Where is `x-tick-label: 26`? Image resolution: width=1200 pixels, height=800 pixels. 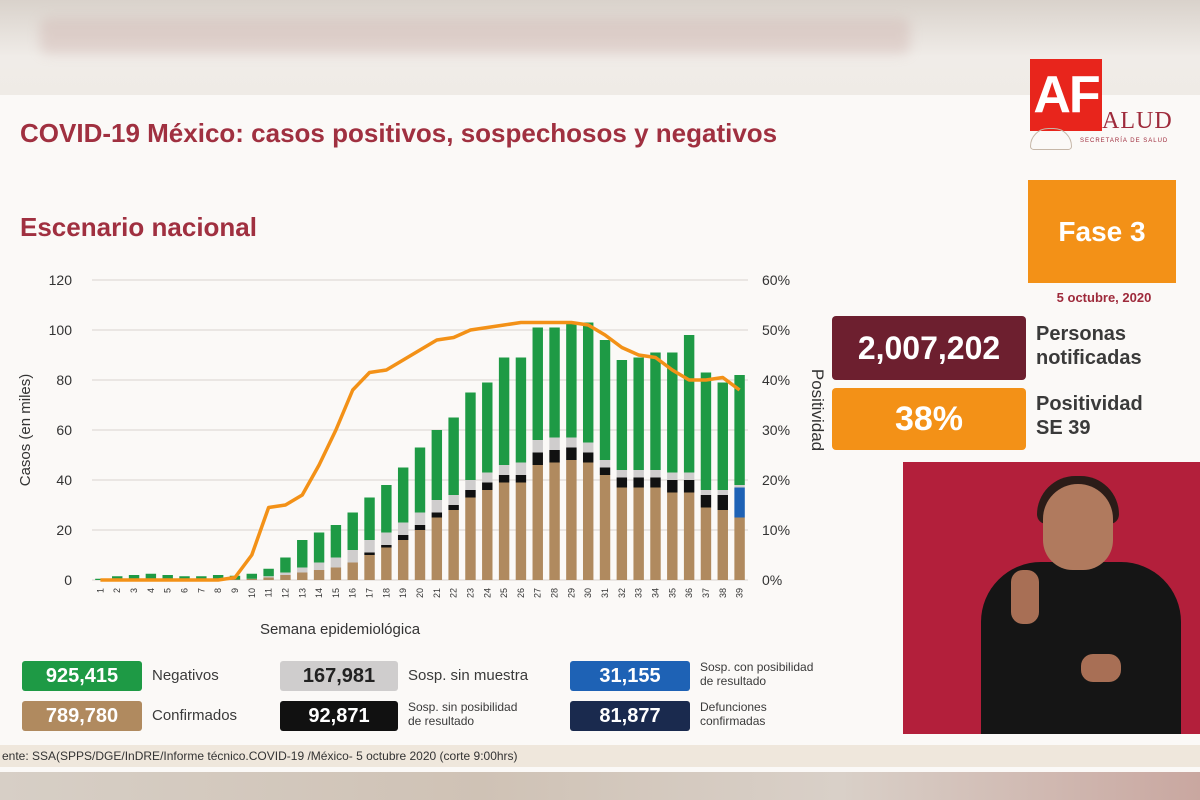 x-tick-label: 26 is located at coordinates (521, 593).